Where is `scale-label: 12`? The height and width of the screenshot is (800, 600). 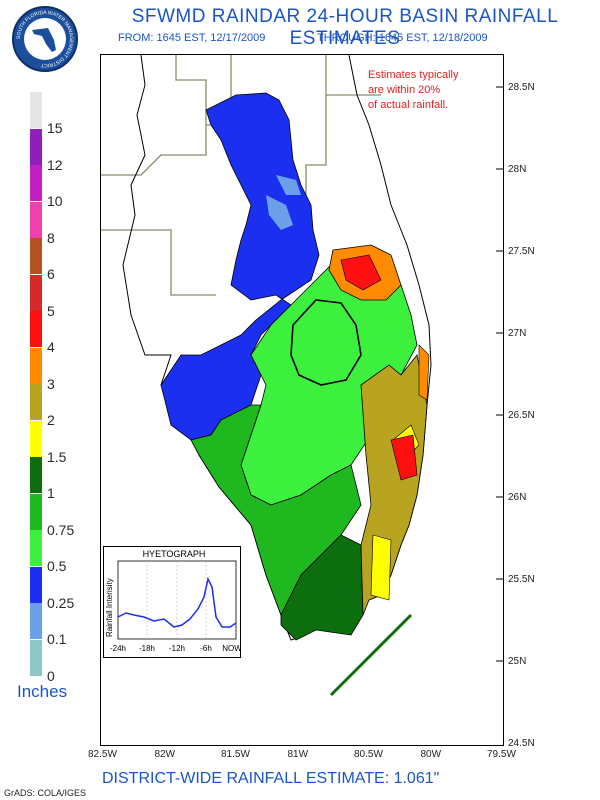 scale-label: 12 is located at coordinates (55, 164).